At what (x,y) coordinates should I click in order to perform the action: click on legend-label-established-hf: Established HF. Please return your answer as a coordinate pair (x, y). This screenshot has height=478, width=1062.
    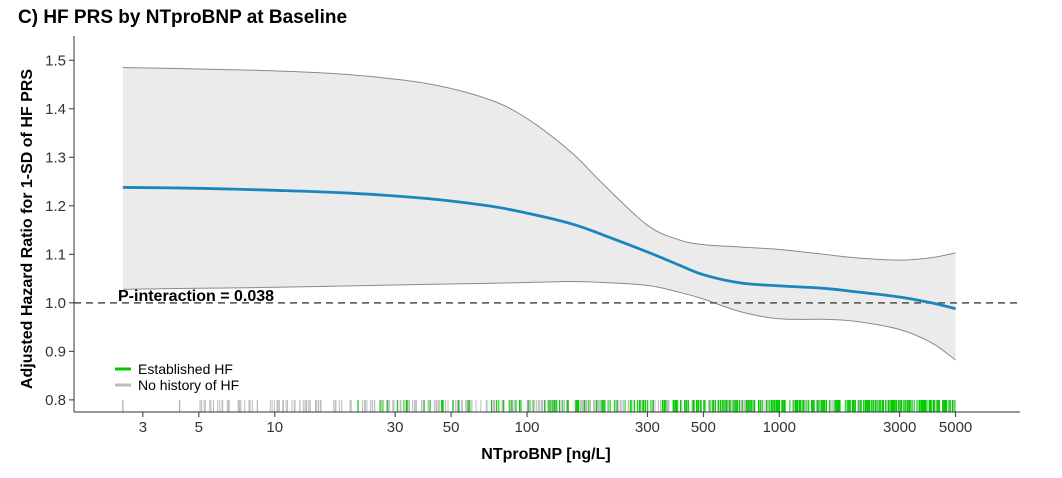
    Looking at the image, I should click on (185, 369).